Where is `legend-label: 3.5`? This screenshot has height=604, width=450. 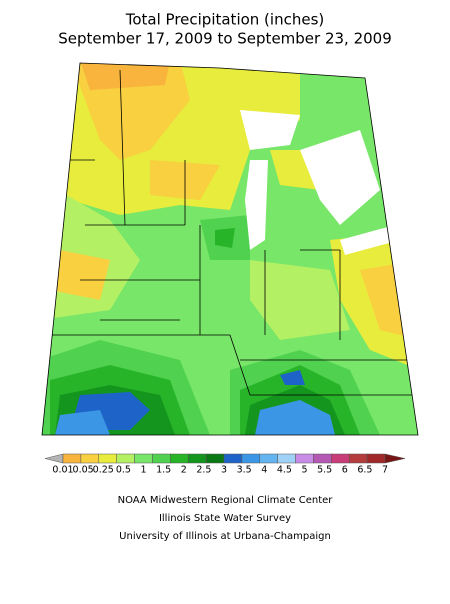
legend-label: 3.5 is located at coordinates (244, 470).